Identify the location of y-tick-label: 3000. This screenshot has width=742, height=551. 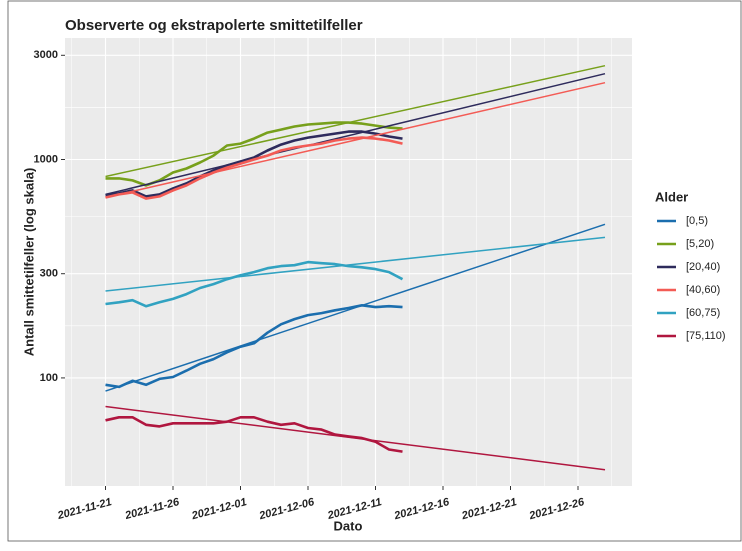
(46, 55).